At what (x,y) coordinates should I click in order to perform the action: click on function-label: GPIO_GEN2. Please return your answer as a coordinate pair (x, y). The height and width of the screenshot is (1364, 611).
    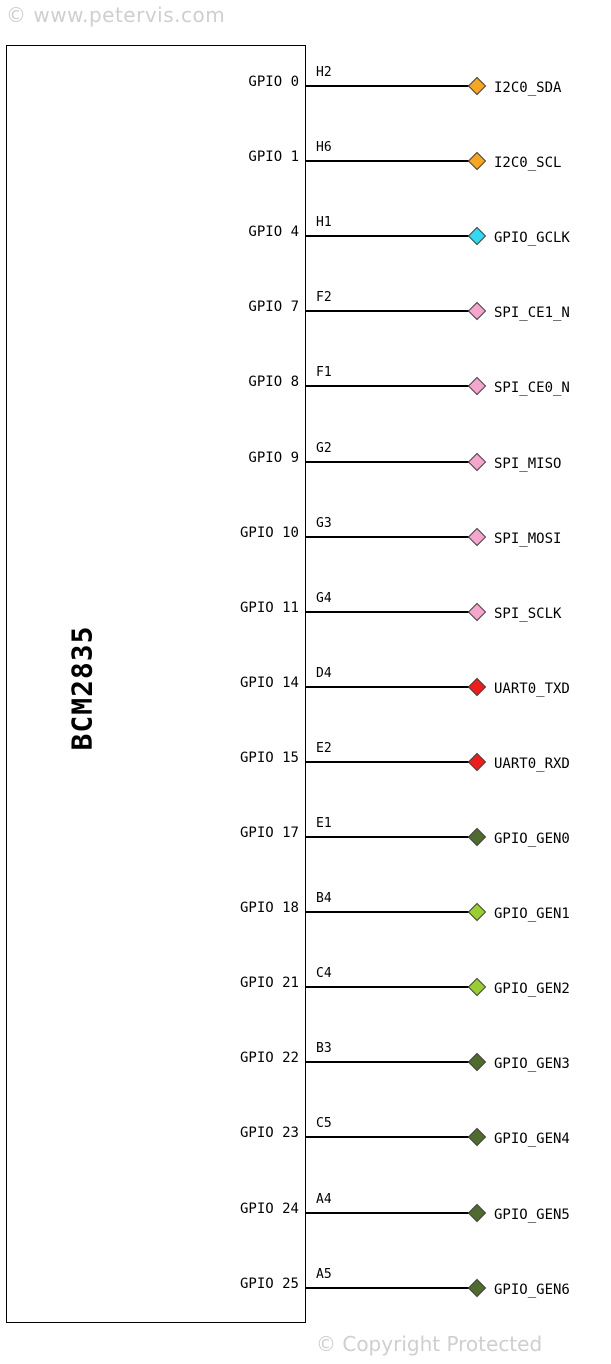
    Looking at the image, I should click on (532, 989).